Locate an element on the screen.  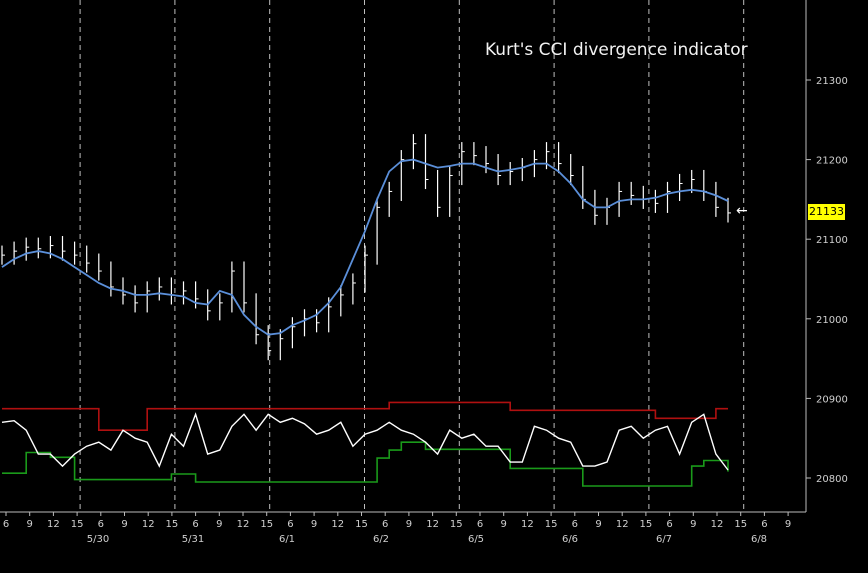
last-price-badge: 21133 is located at coordinates (826, 212).